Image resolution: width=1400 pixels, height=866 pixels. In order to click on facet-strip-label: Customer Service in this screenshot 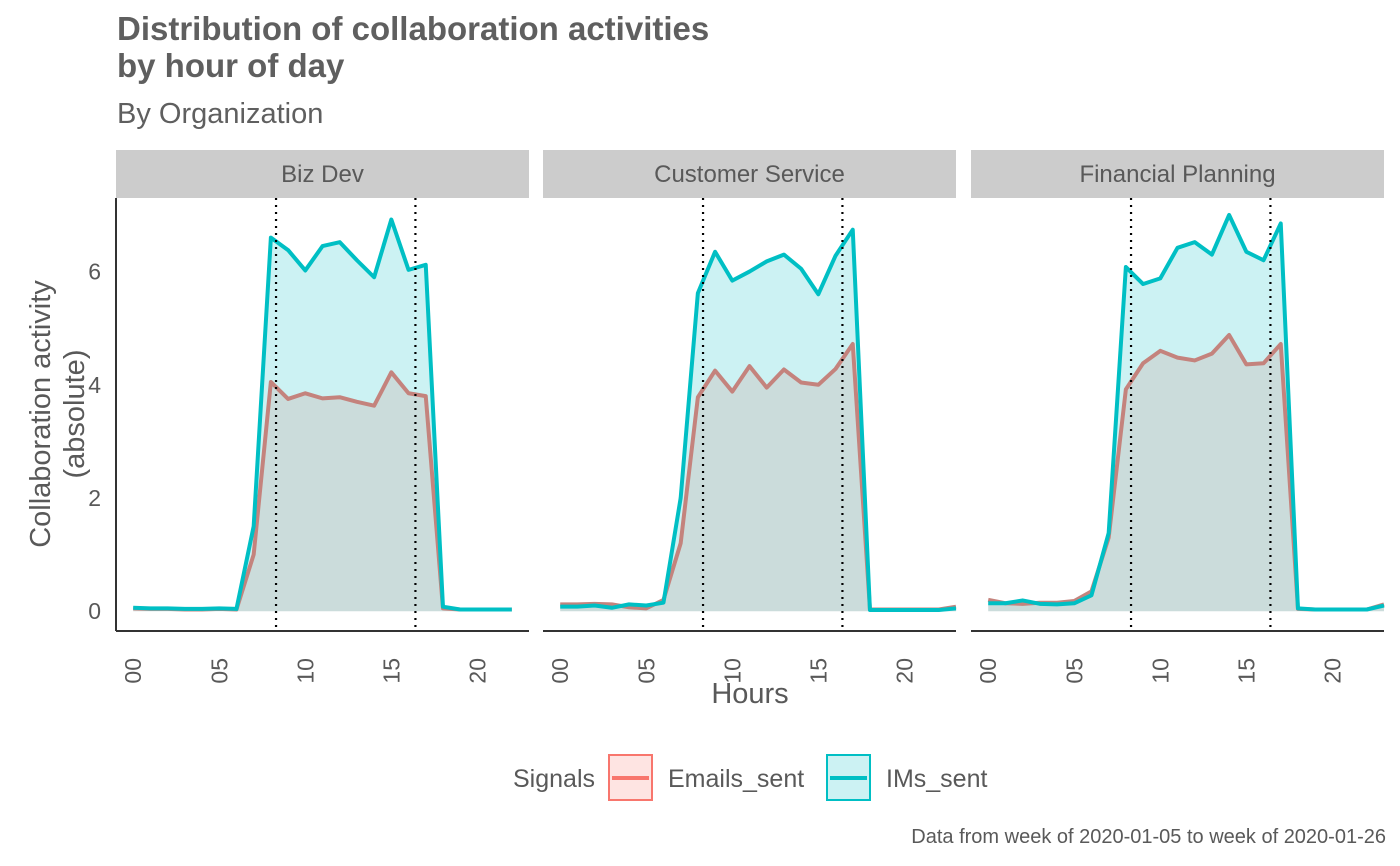, I will do `click(749, 174)`.